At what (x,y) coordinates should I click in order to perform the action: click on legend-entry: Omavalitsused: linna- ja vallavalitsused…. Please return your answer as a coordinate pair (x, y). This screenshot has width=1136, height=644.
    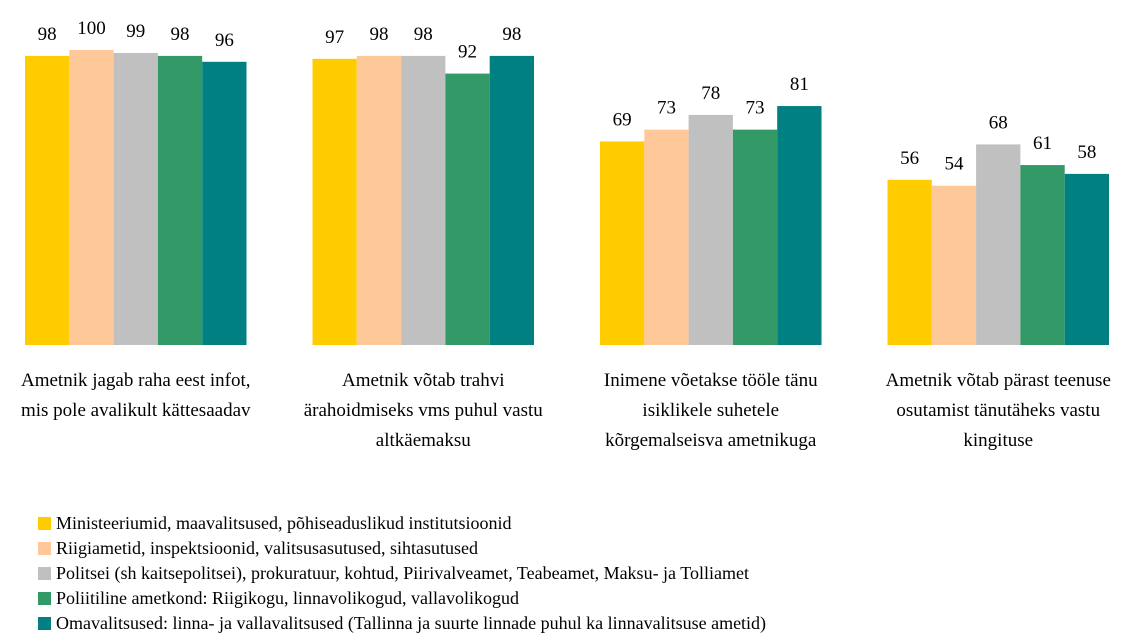
    Looking at the image, I should click on (402, 623).